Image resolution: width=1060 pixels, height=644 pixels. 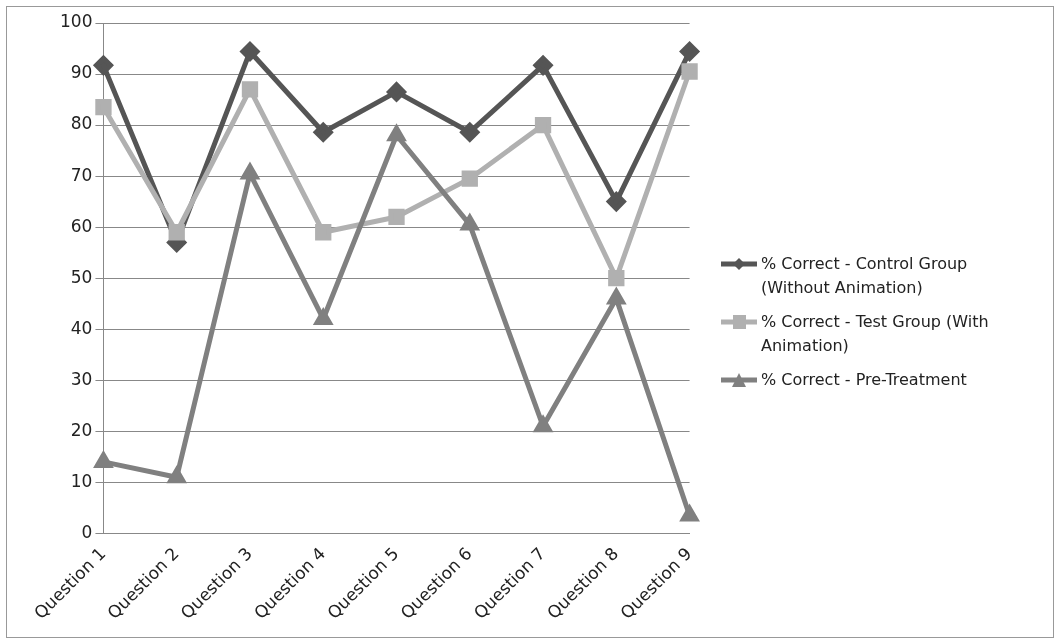 I want to click on legend-label: % Correct - Test Group (With Animation), so click(x=875, y=334).